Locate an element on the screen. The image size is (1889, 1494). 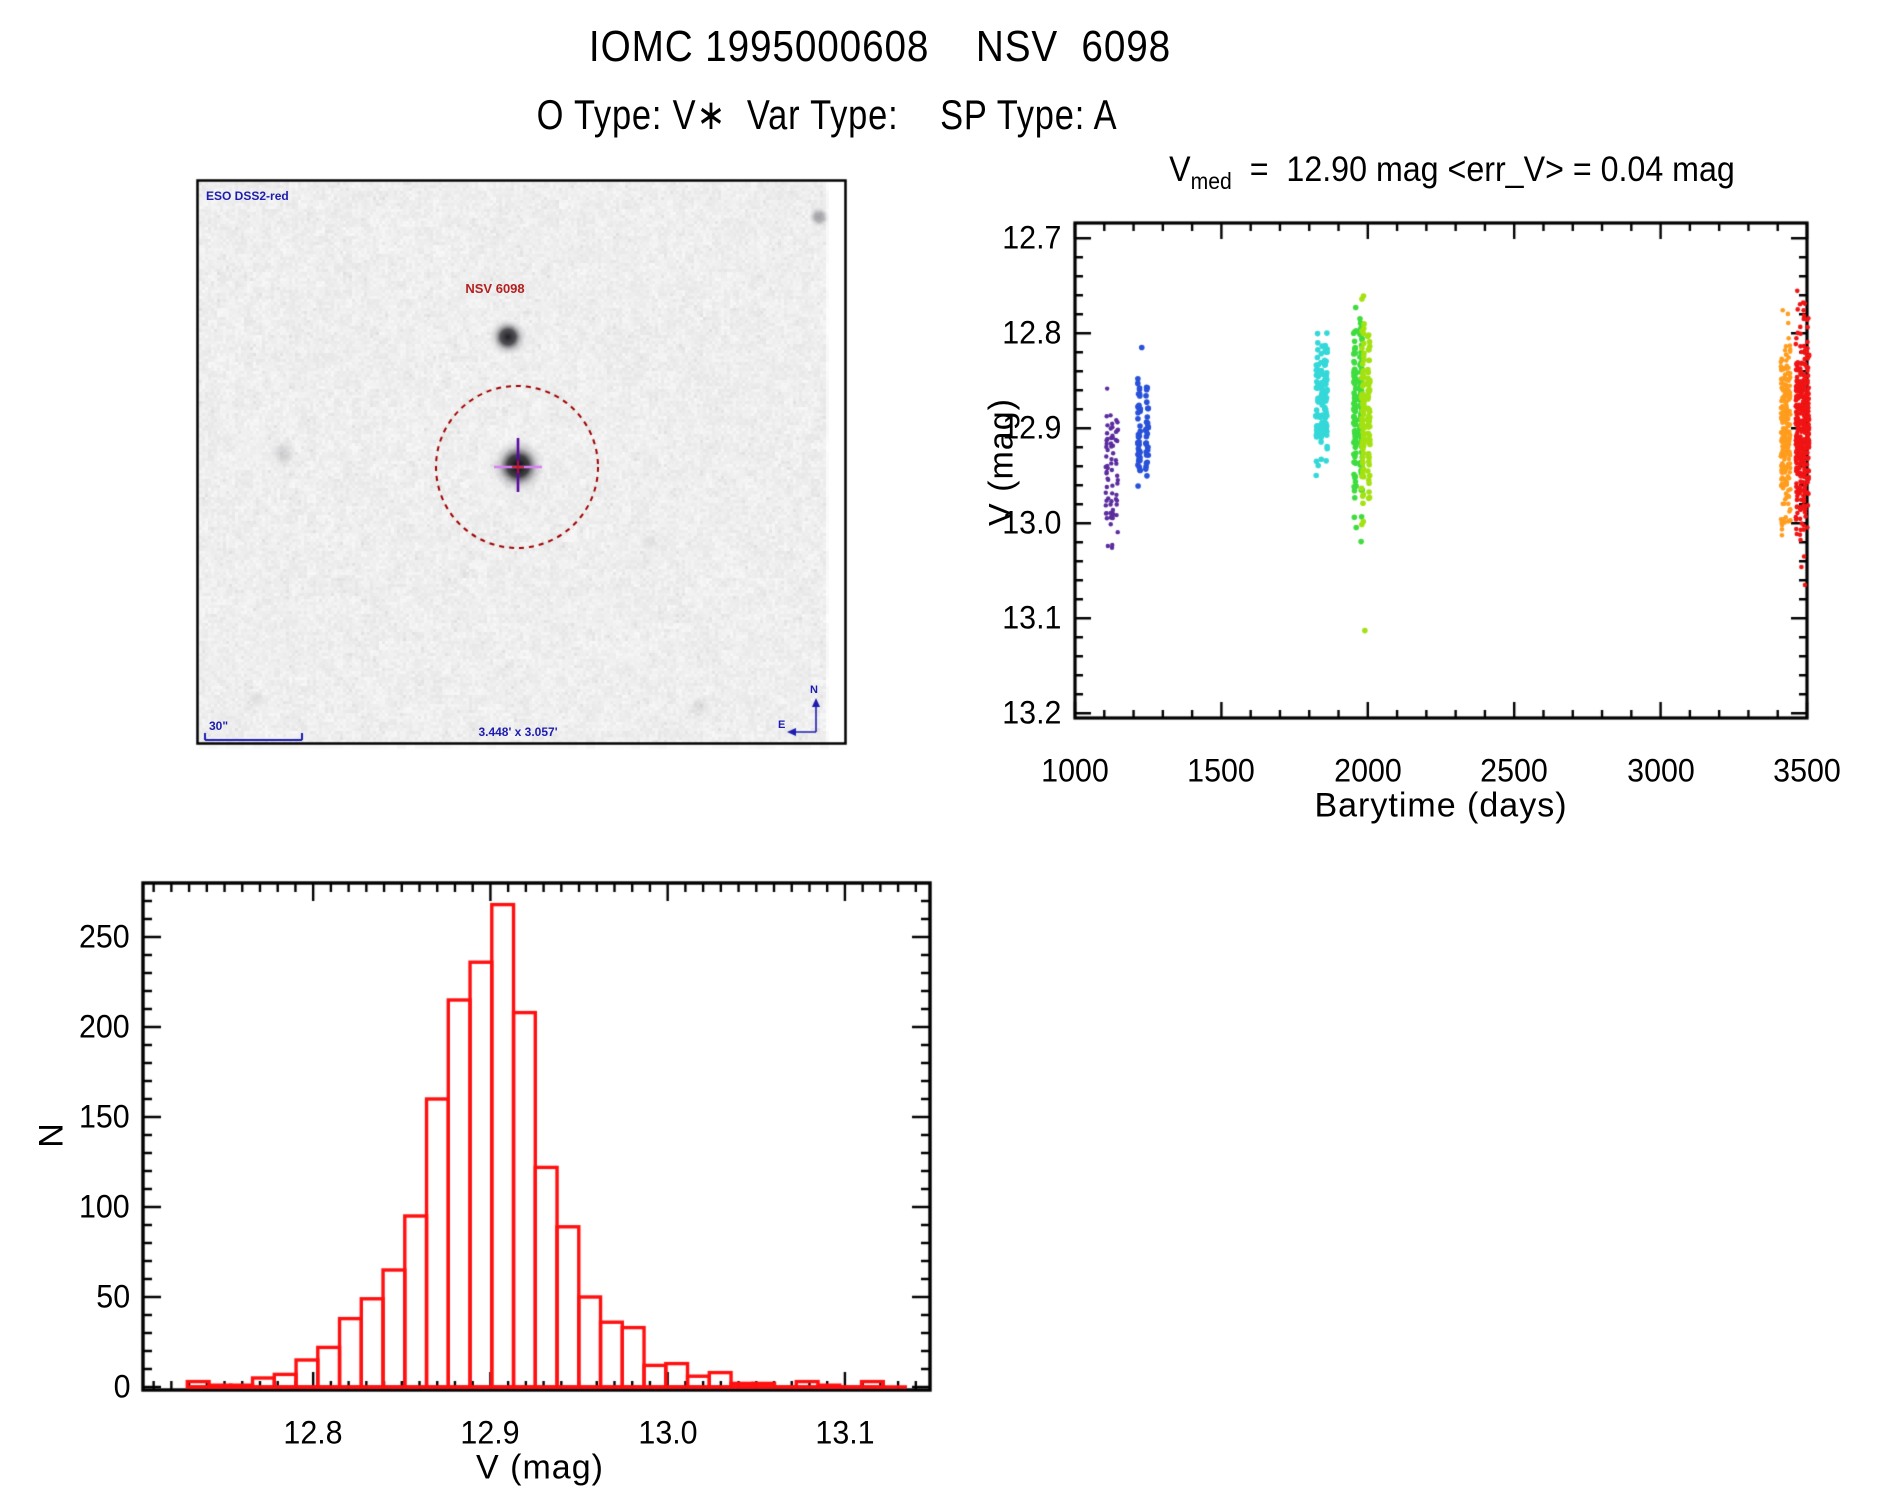
scatter-y-tick-13.0: 13.0 is located at coordinates (1032, 522).